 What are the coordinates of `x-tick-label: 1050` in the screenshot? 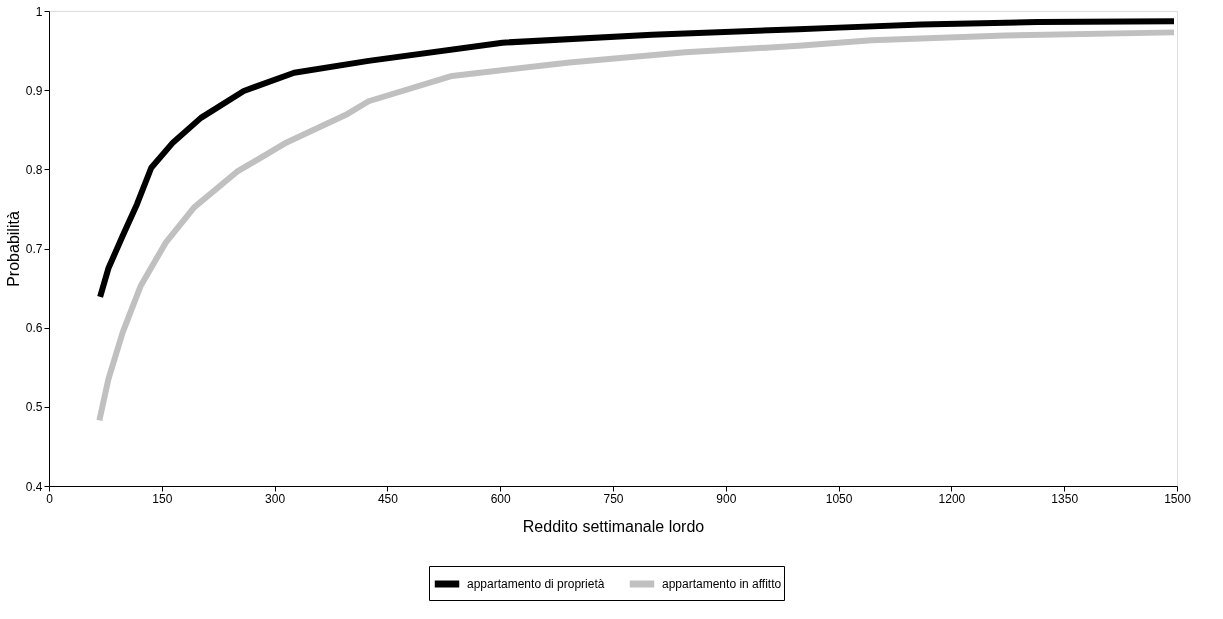 It's located at (839, 498).